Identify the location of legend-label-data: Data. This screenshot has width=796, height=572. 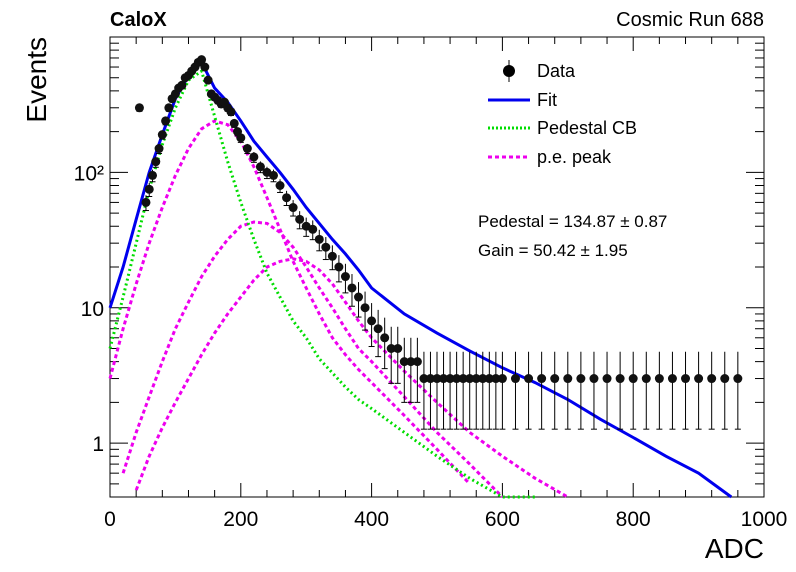
(556, 71).